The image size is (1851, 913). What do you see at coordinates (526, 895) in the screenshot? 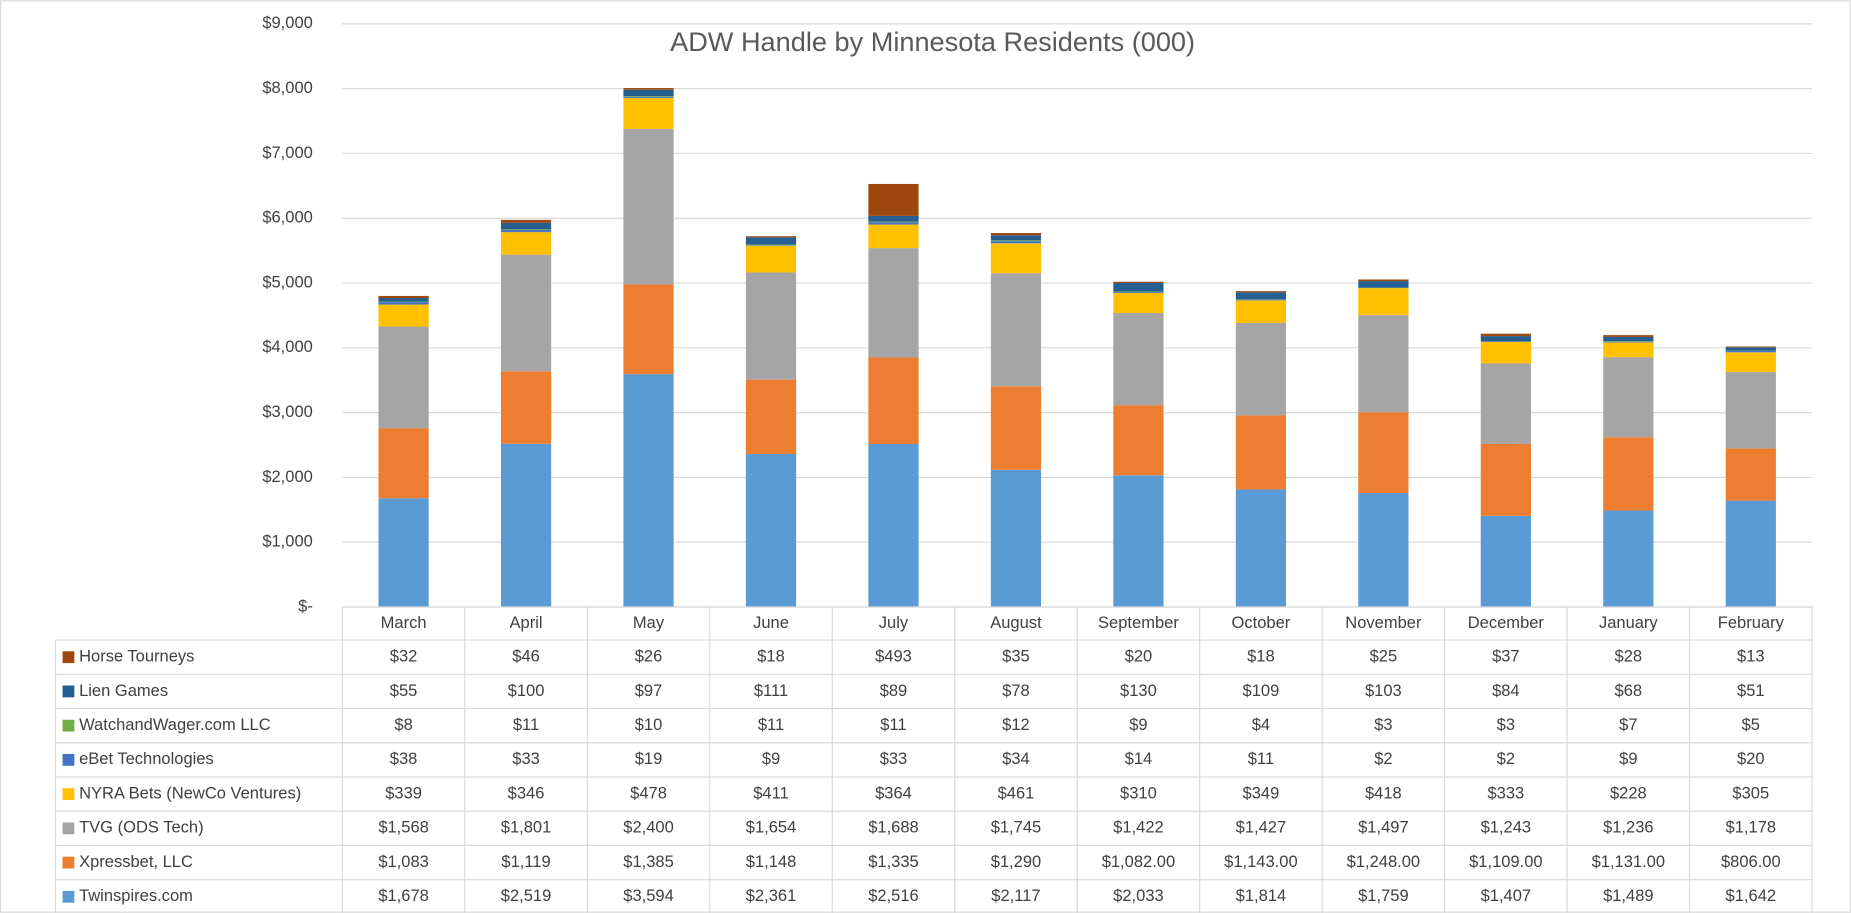
I see `table-cell: $2,519` at bounding box center [526, 895].